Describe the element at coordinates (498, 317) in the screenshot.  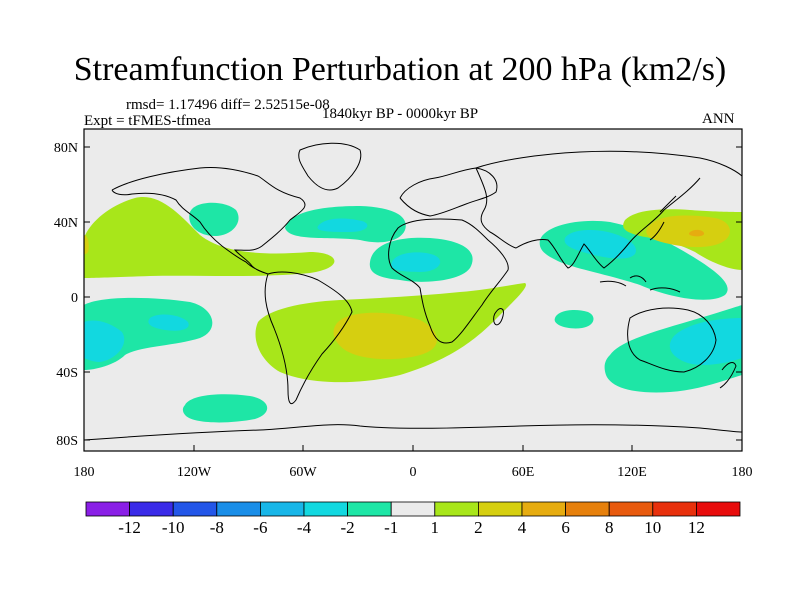
I see `coast-madagascar` at that location.